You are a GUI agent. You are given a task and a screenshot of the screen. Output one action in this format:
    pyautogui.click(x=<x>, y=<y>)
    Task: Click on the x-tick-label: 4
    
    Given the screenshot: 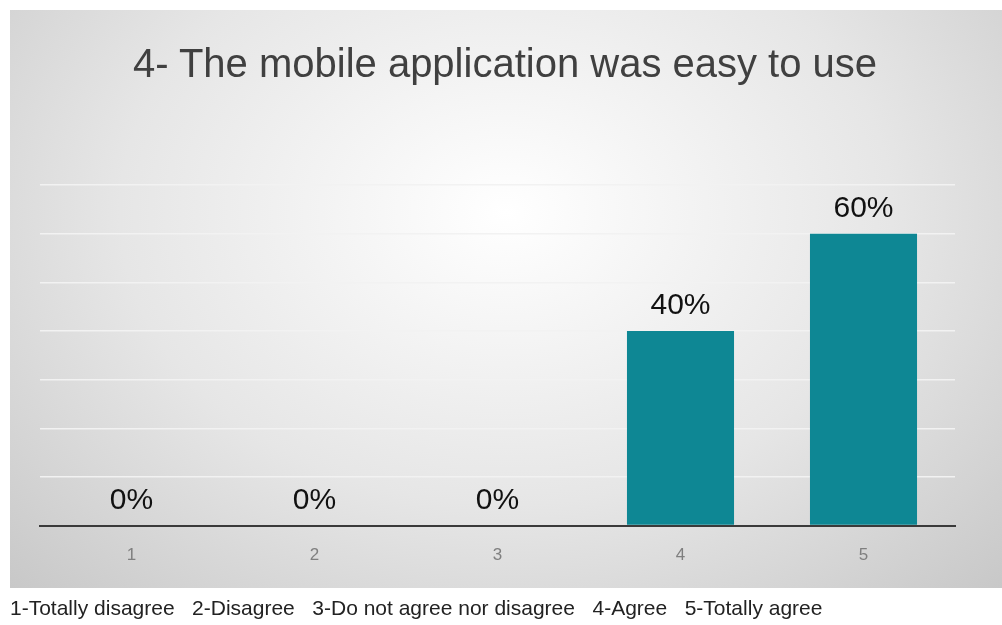 What is the action you would take?
    pyautogui.click(x=680, y=555)
    